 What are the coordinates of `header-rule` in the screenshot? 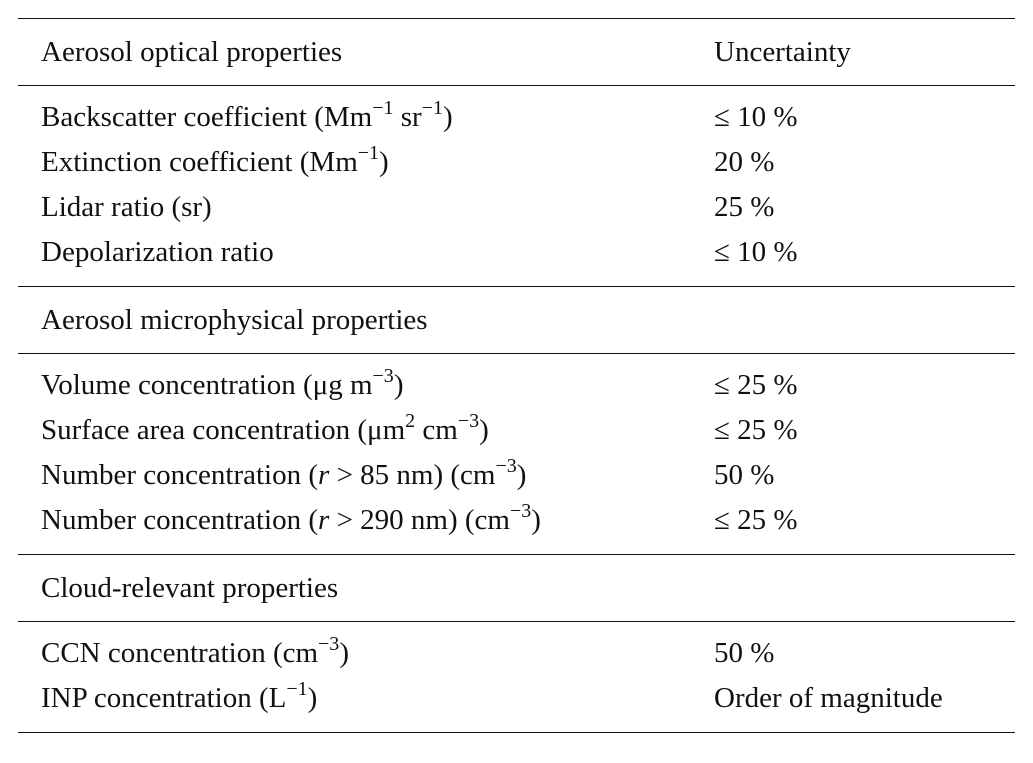 It's located at (516, 85).